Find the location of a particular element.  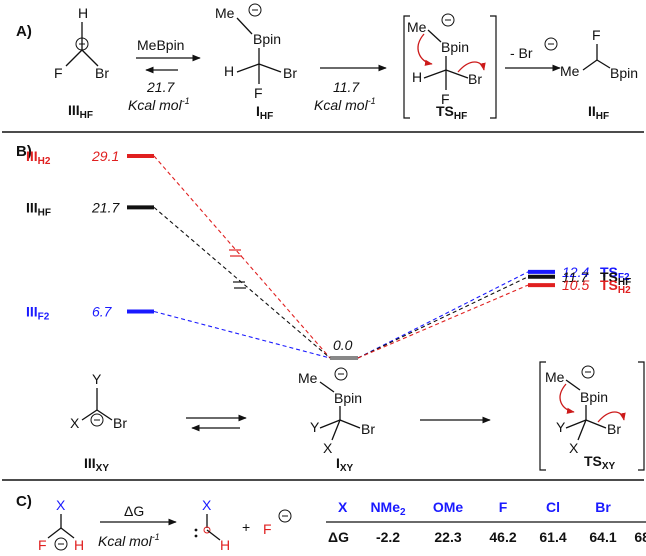

bracket-left is located at coordinates (542, 416).